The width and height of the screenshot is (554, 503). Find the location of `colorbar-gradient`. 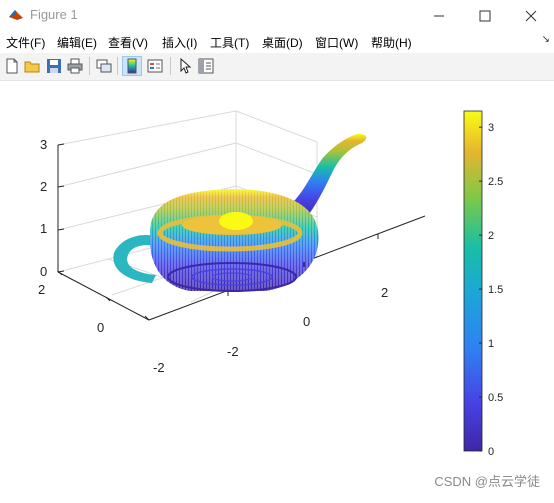

colorbar-gradient is located at coordinates (473, 281).